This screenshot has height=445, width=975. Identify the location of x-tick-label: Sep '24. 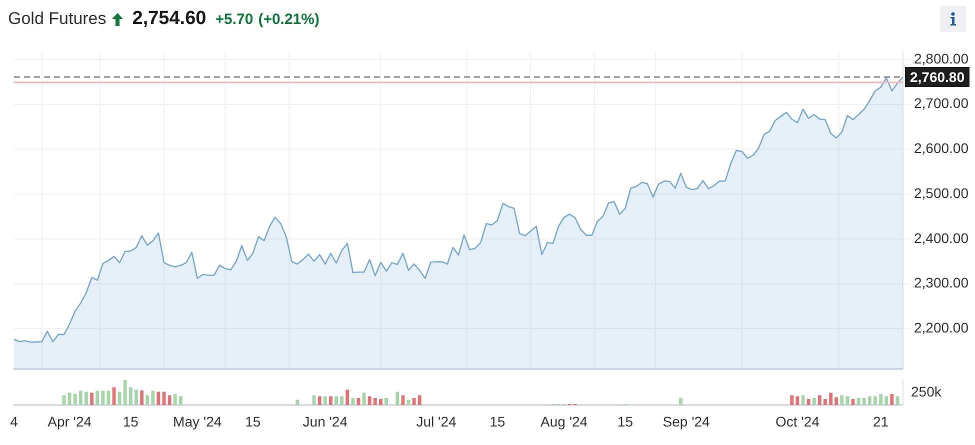
(686, 421).